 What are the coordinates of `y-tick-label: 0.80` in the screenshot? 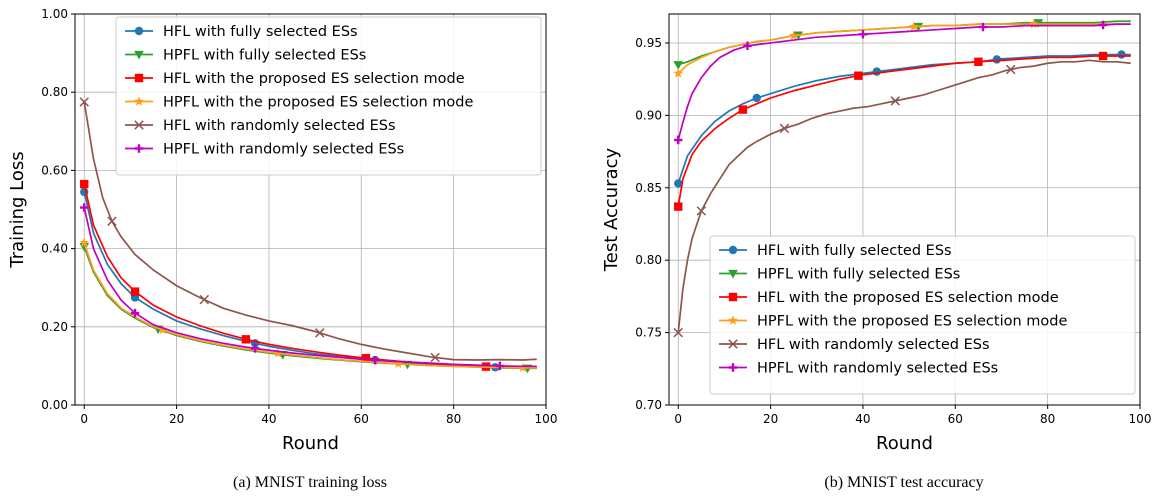 It's located at (648, 260).